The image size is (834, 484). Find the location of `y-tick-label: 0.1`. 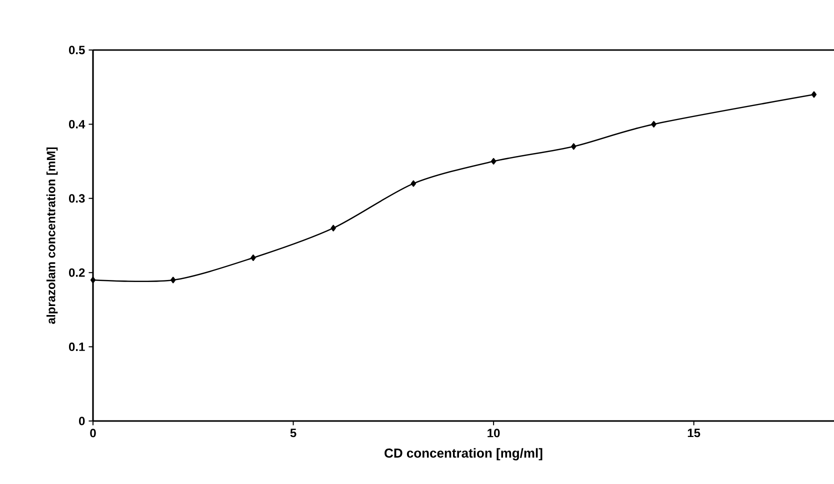

y-tick-label: 0.1 is located at coordinates (76, 347).